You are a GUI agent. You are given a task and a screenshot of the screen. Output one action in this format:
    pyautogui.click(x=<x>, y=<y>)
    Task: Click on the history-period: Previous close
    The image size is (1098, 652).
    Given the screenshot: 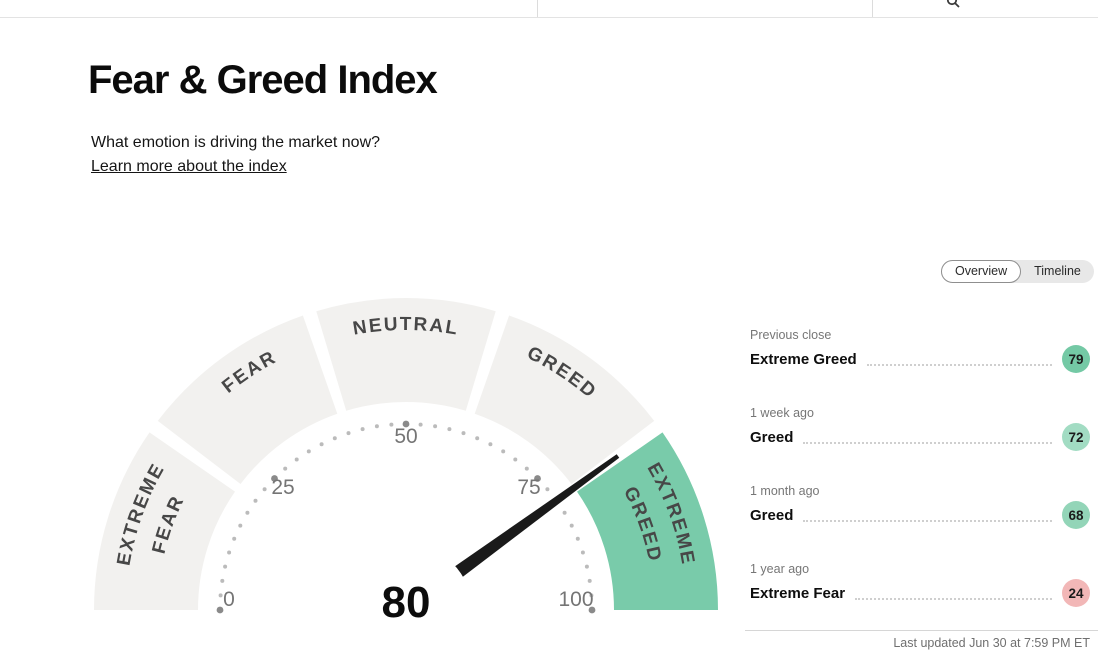 What is the action you would take?
    pyautogui.click(x=791, y=335)
    